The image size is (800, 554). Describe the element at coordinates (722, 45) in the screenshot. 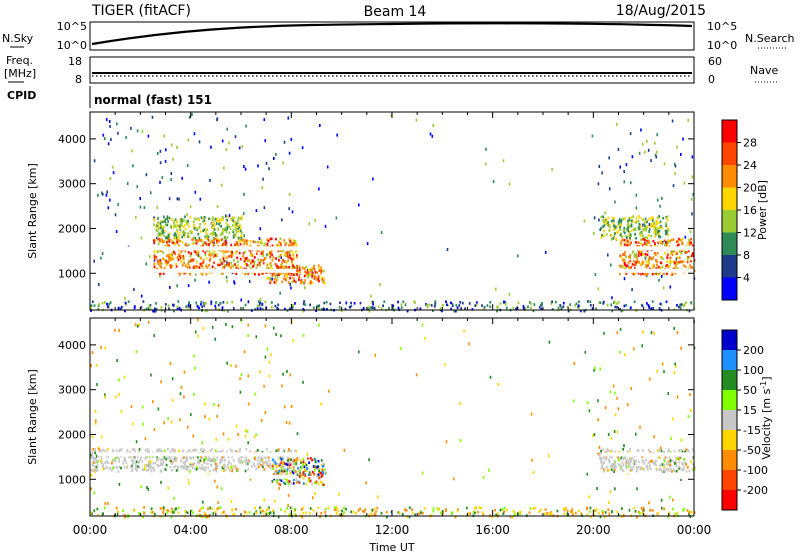

I see `nsearch-tick-bottom: 10^0` at that location.